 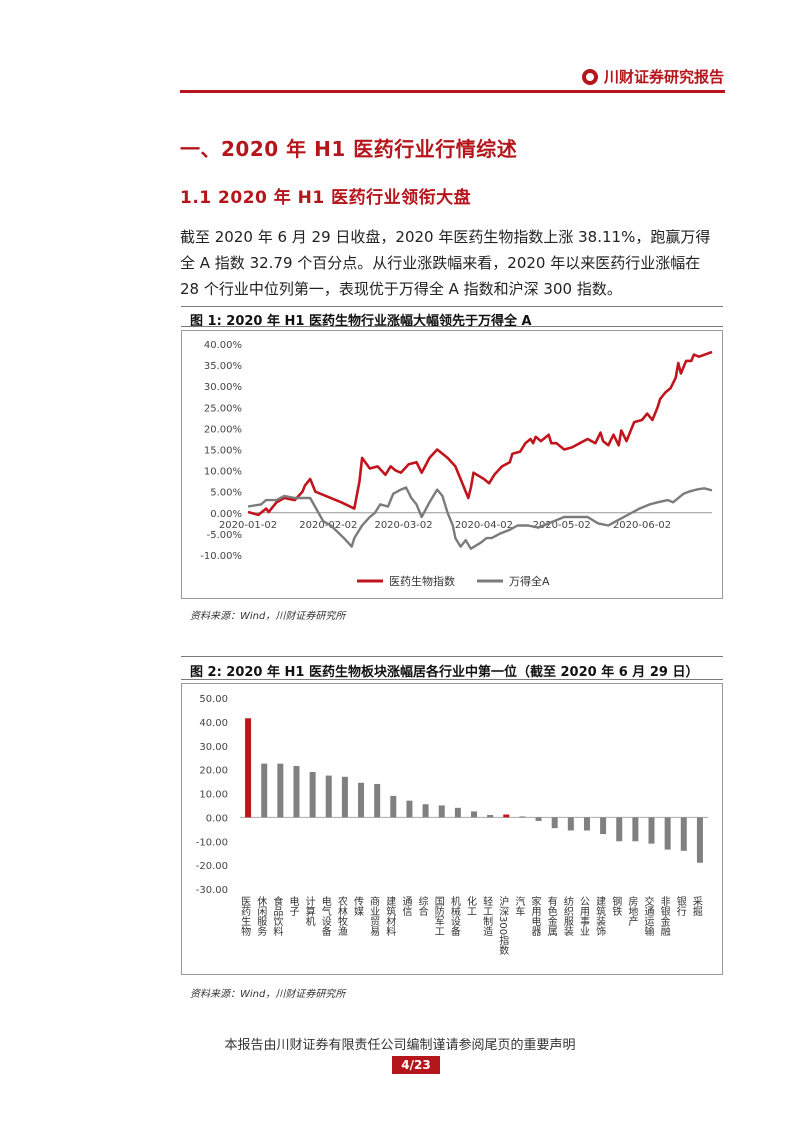 I want to click on figure2-source: 资料来源：Wind，川财证券研究所, so click(x=268, y=994).